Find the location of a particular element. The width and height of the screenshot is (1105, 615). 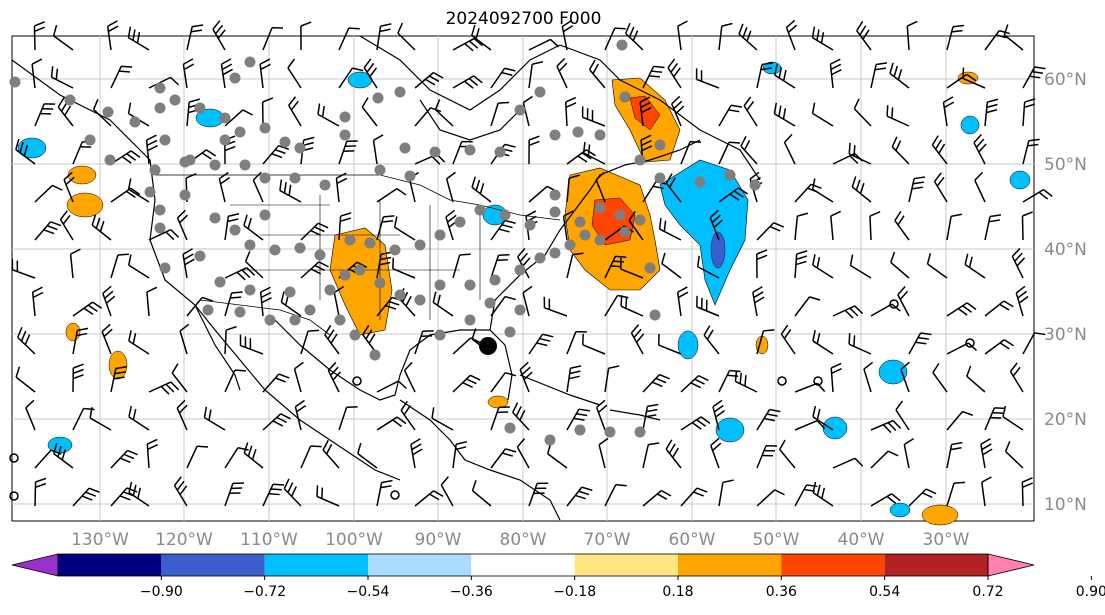

colorbar-extend-low is located at coordinates (35, 565).